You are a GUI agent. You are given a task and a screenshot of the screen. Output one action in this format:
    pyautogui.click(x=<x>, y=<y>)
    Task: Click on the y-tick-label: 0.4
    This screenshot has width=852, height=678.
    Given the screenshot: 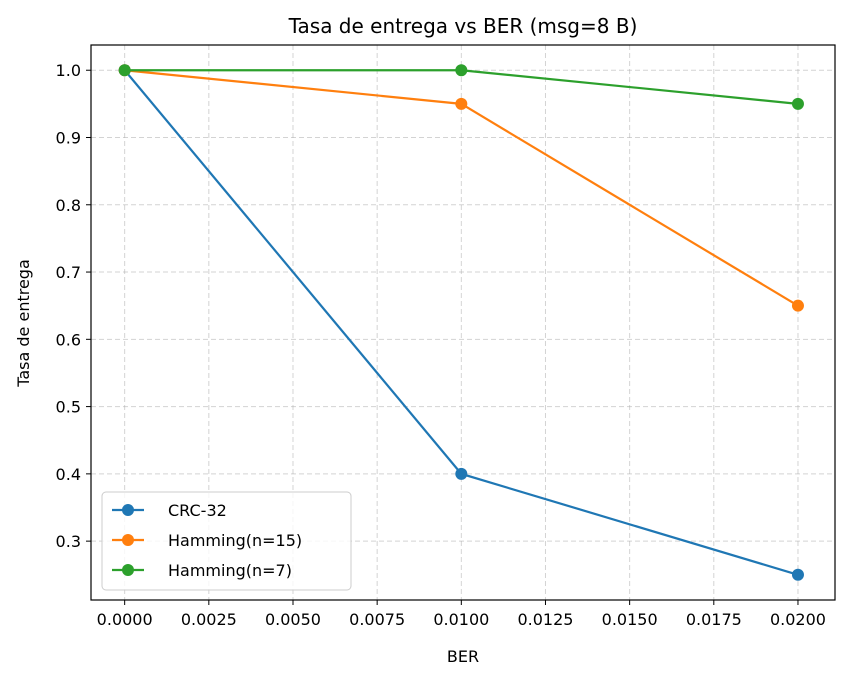 What is the action you would take?
    pyautogui.click(x=68, y=474)
    